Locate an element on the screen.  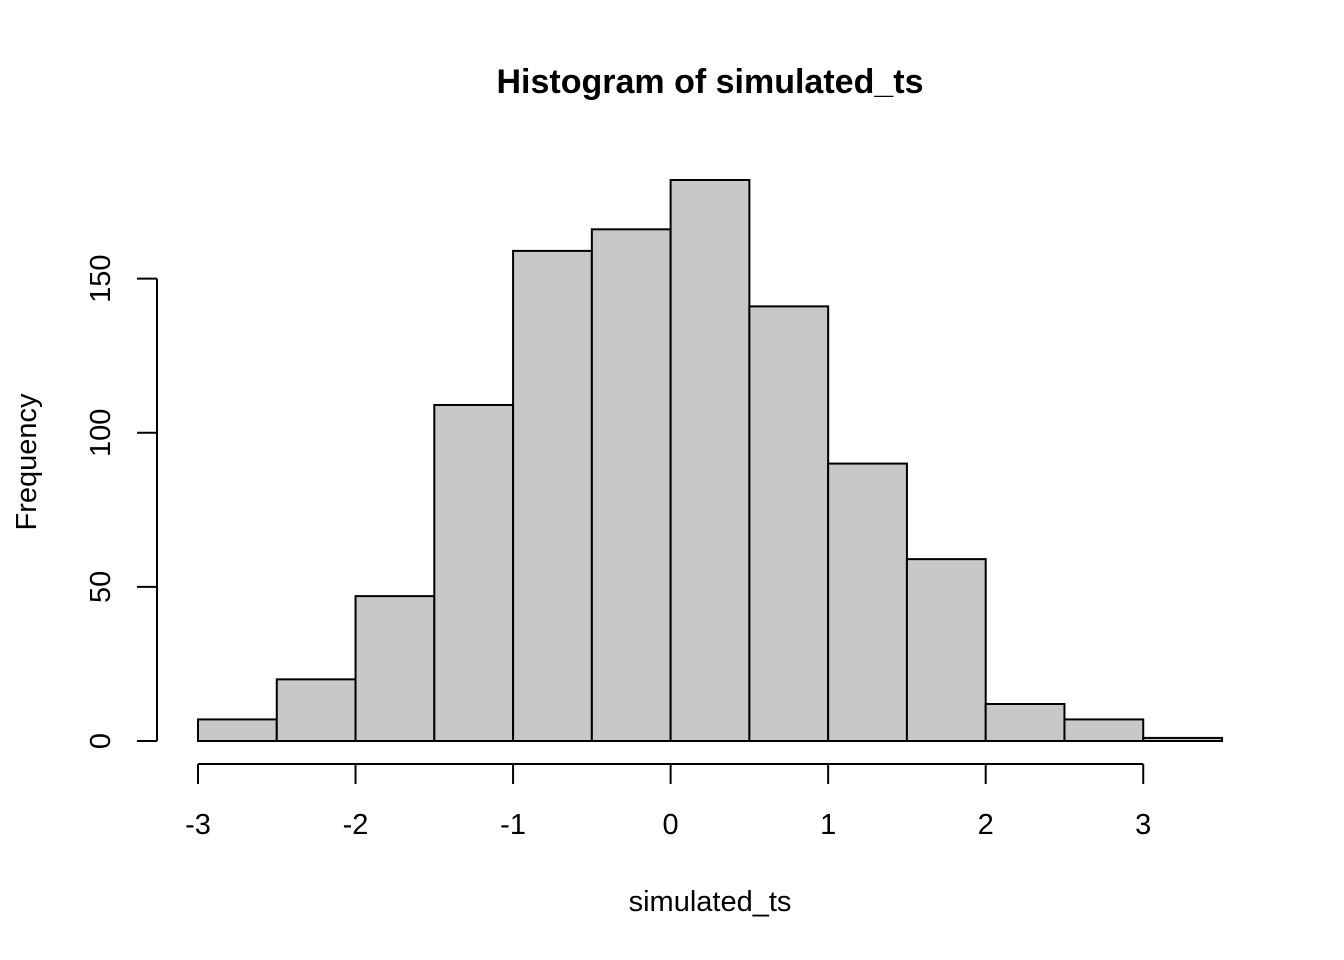
x-tick-label: 1 is located at coordinates (828, 825).